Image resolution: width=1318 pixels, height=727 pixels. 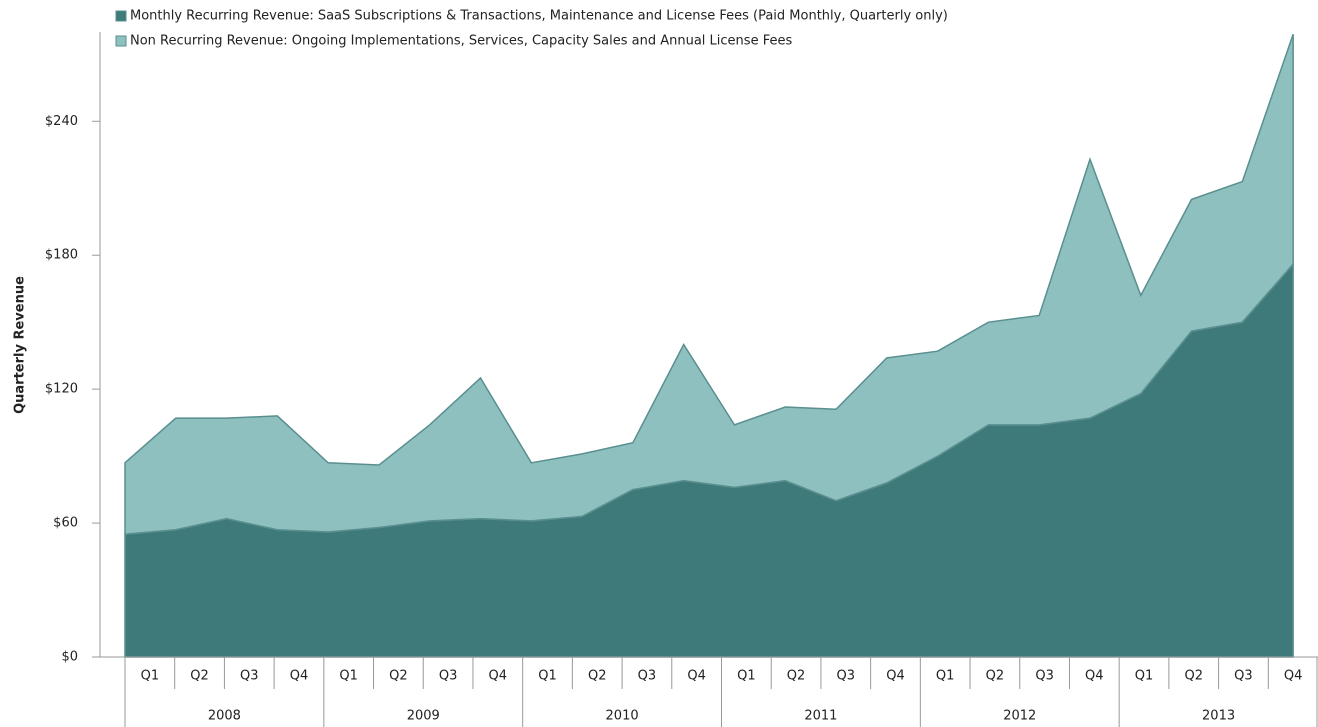 What do you see at coordinates (69, 657) in the screenshot?
I see `y-tick-label: $0` at bounding box center [69, 657].